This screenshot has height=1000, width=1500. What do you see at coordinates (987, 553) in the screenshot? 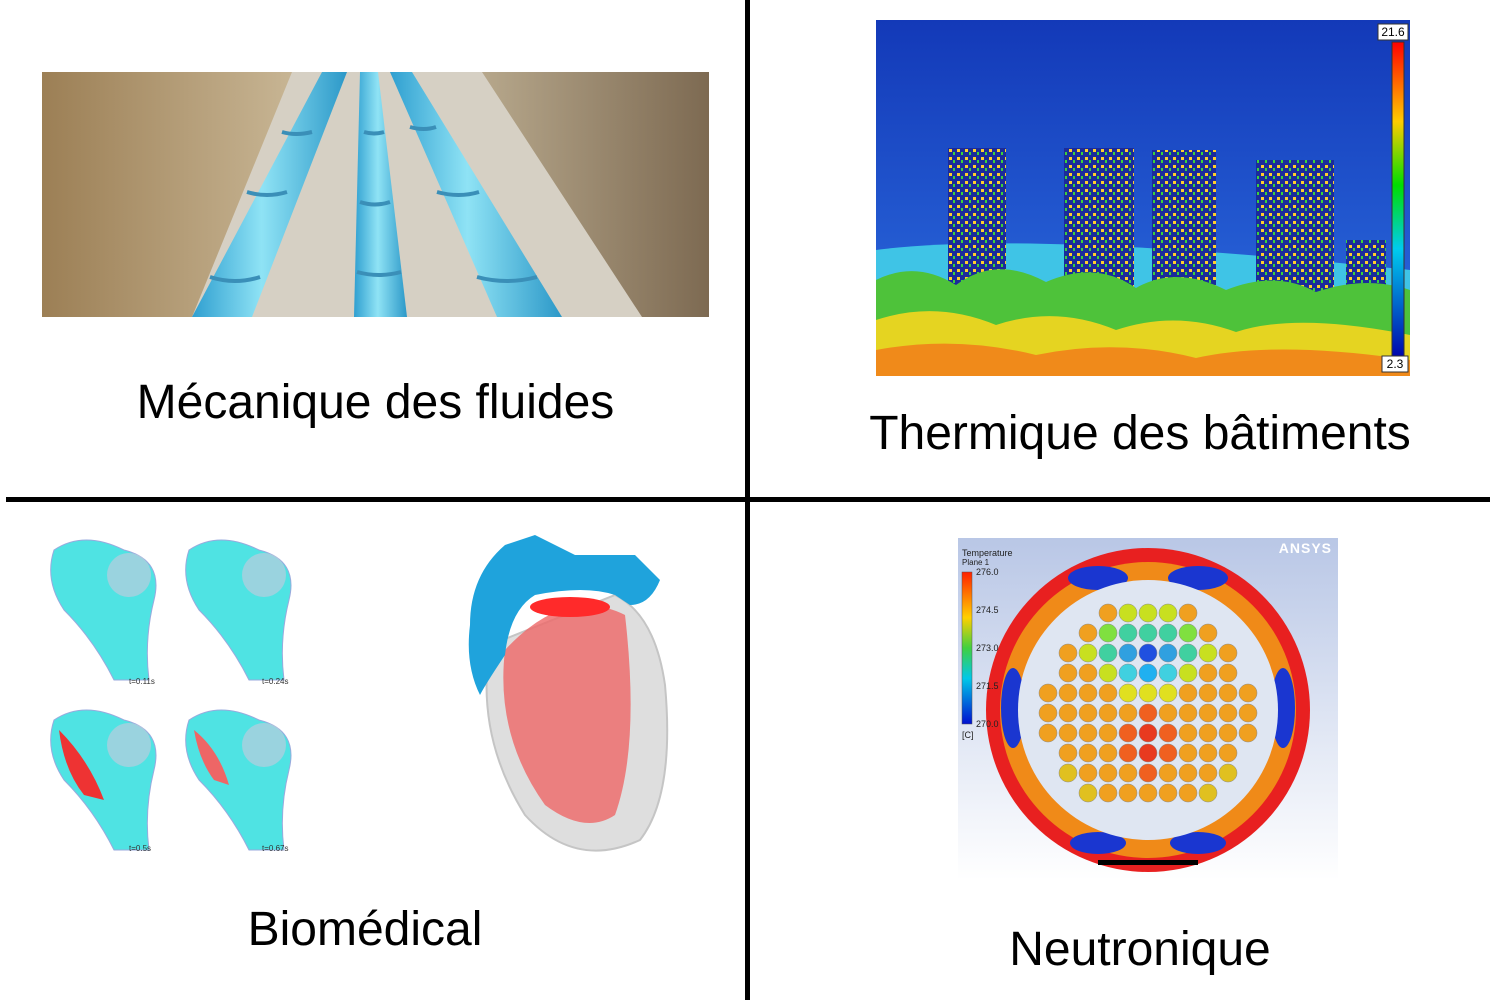
I see `legend-title: Temperature` at bounding box center [987, 553].